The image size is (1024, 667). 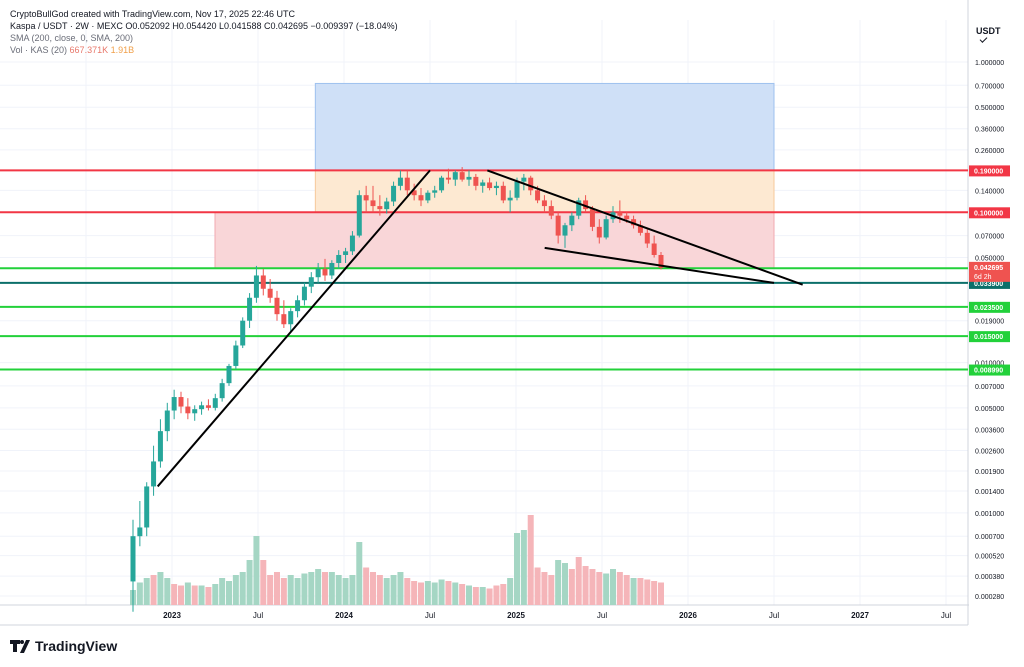 I want to click on price-tick-label: 0.001000, so click(x=989, y=514).